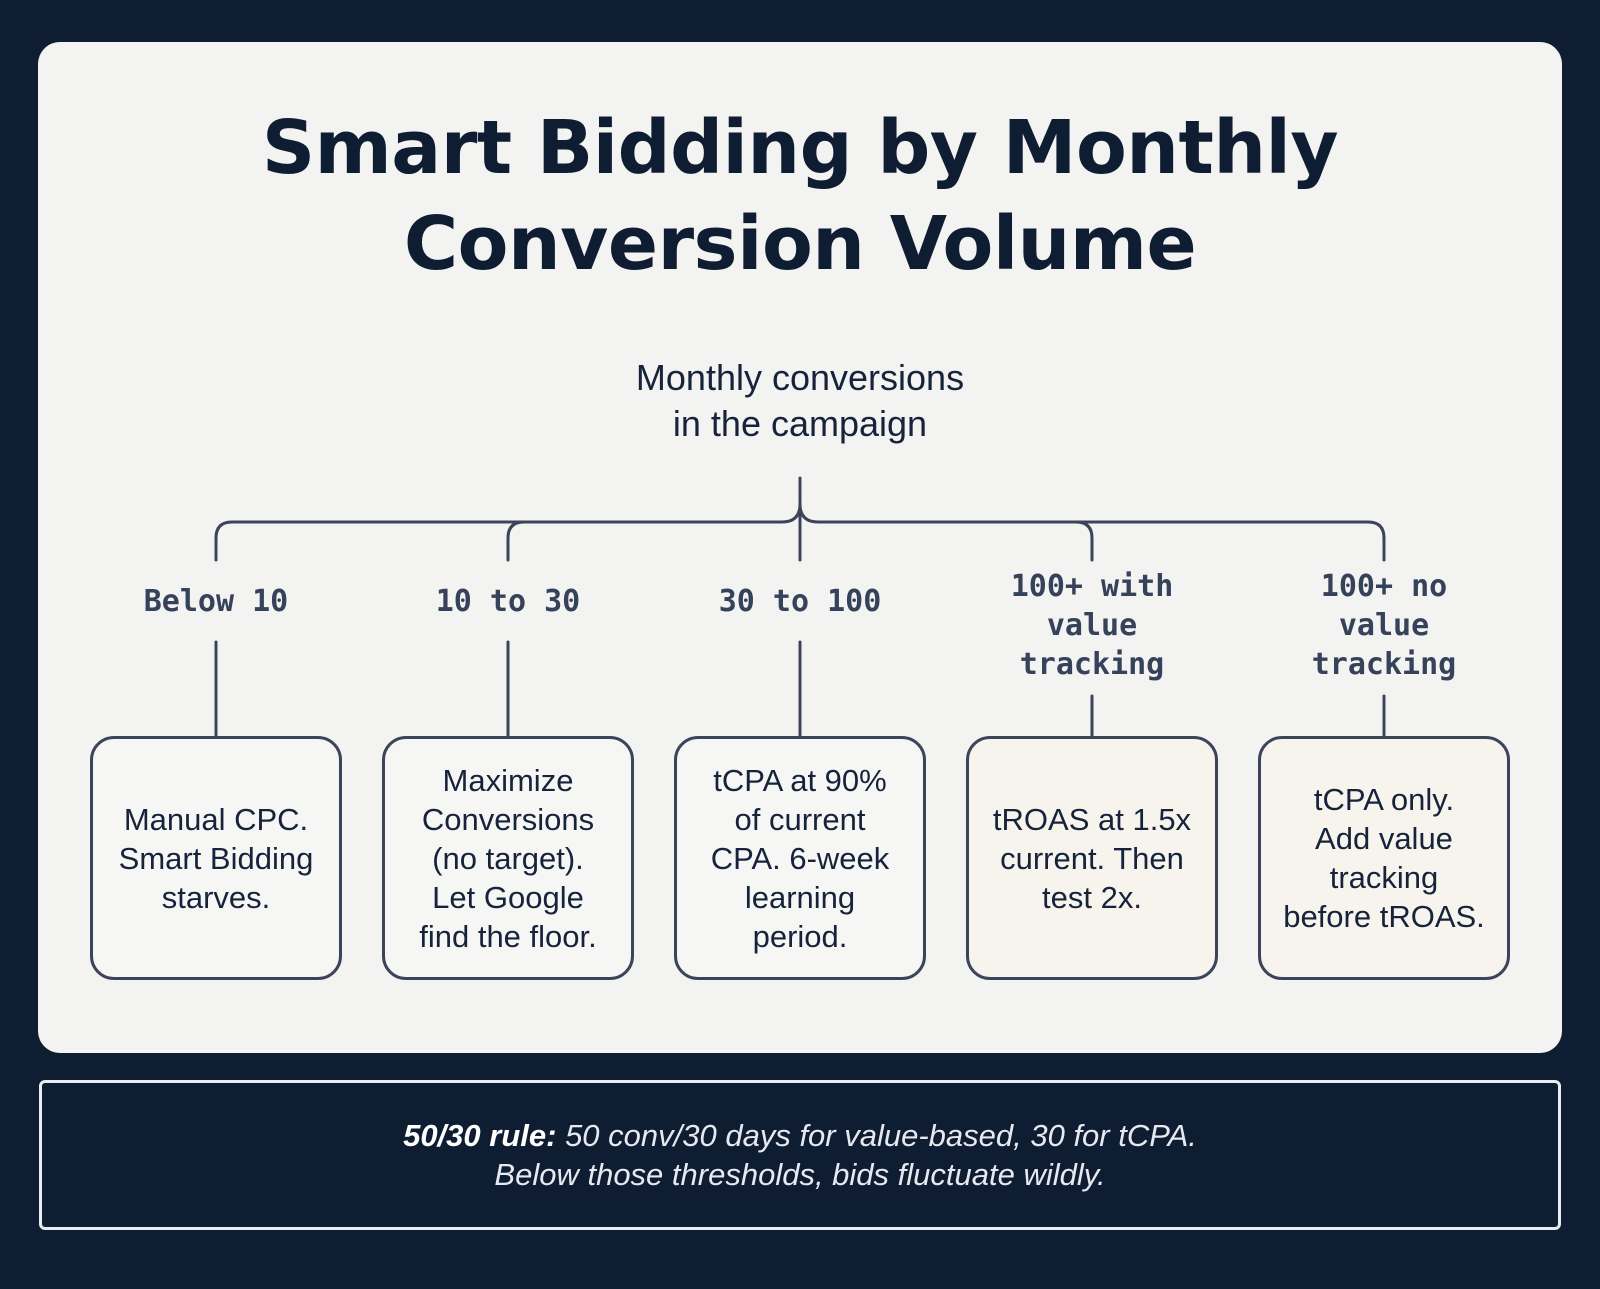 The width and height of the screenshot is (1600, 1289). What do you see at coordinates (800, 532) in the screenshot?
I see `top-bracket` at bounding box center [800, 532].